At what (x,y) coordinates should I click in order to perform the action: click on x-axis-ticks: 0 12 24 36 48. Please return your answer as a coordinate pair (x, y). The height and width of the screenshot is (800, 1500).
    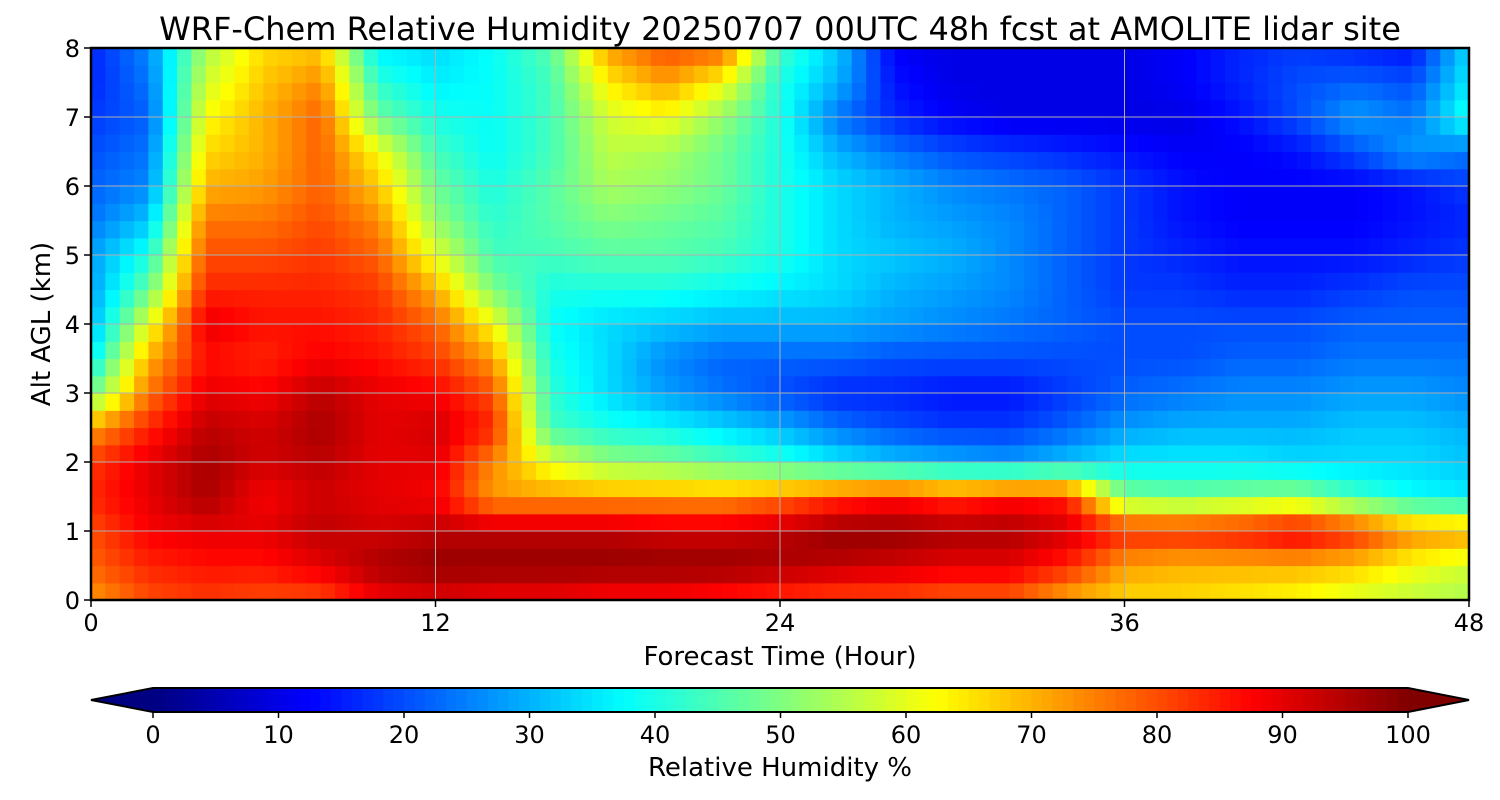
    Looking at the image, I should click on (783, 618).